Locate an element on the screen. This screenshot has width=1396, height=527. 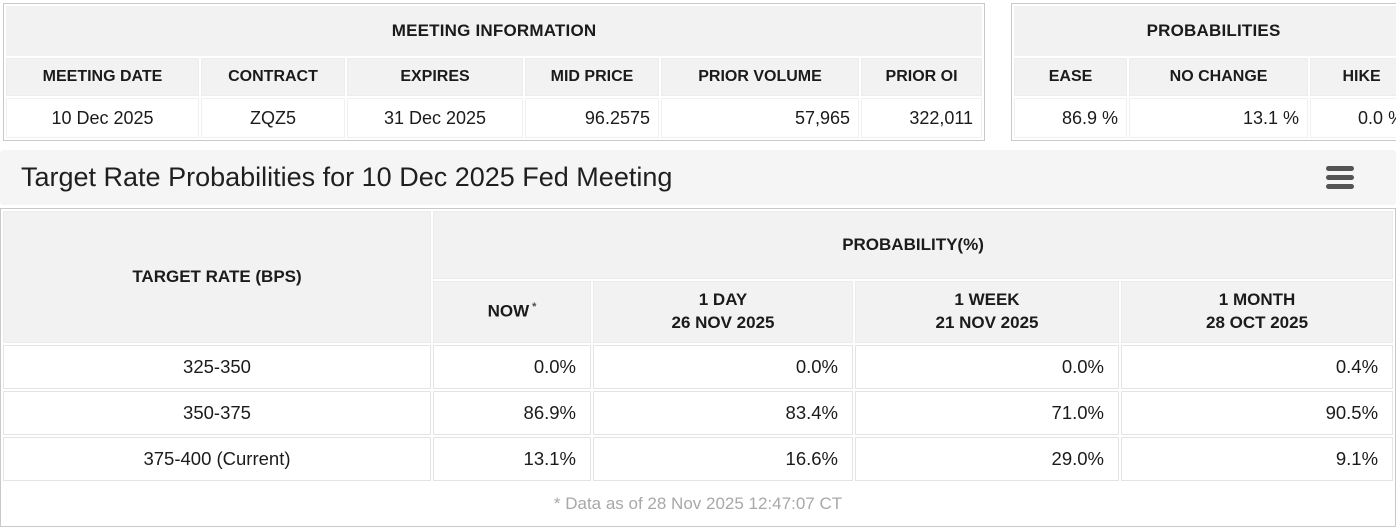
table-row: 375-400 (Current) 13.1% 16.6% 29.0% 9.1% is located at coordinates (698, 459).